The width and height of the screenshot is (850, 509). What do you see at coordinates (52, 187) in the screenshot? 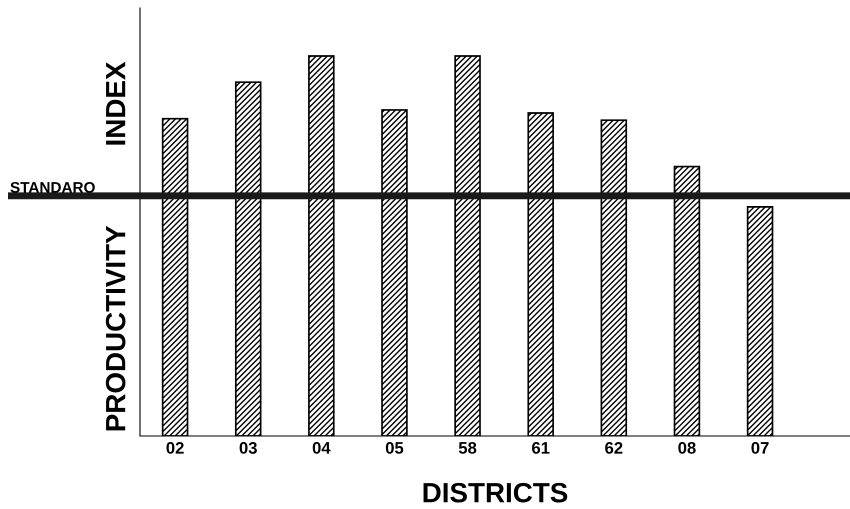
I see `ref-line-label: STANDARO` at bounding box center [52, 187].